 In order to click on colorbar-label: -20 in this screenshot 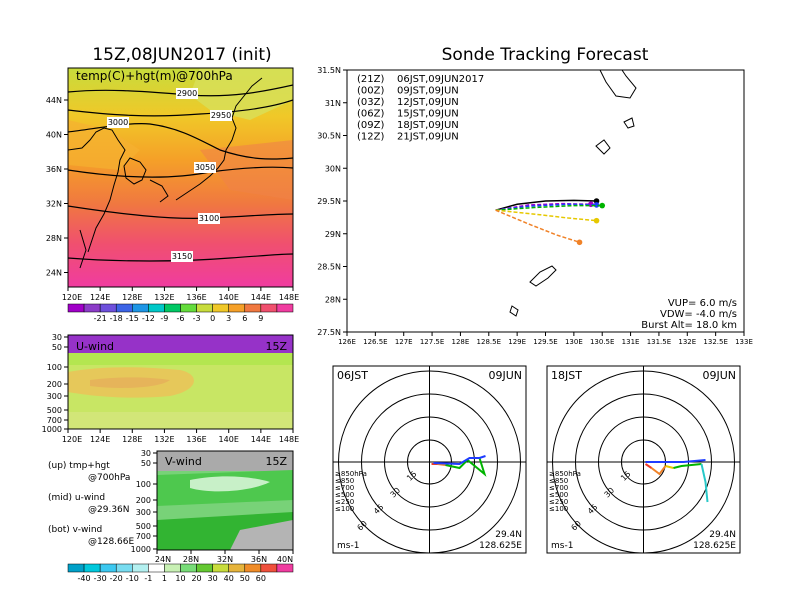, I will do `click(116, 578)`.